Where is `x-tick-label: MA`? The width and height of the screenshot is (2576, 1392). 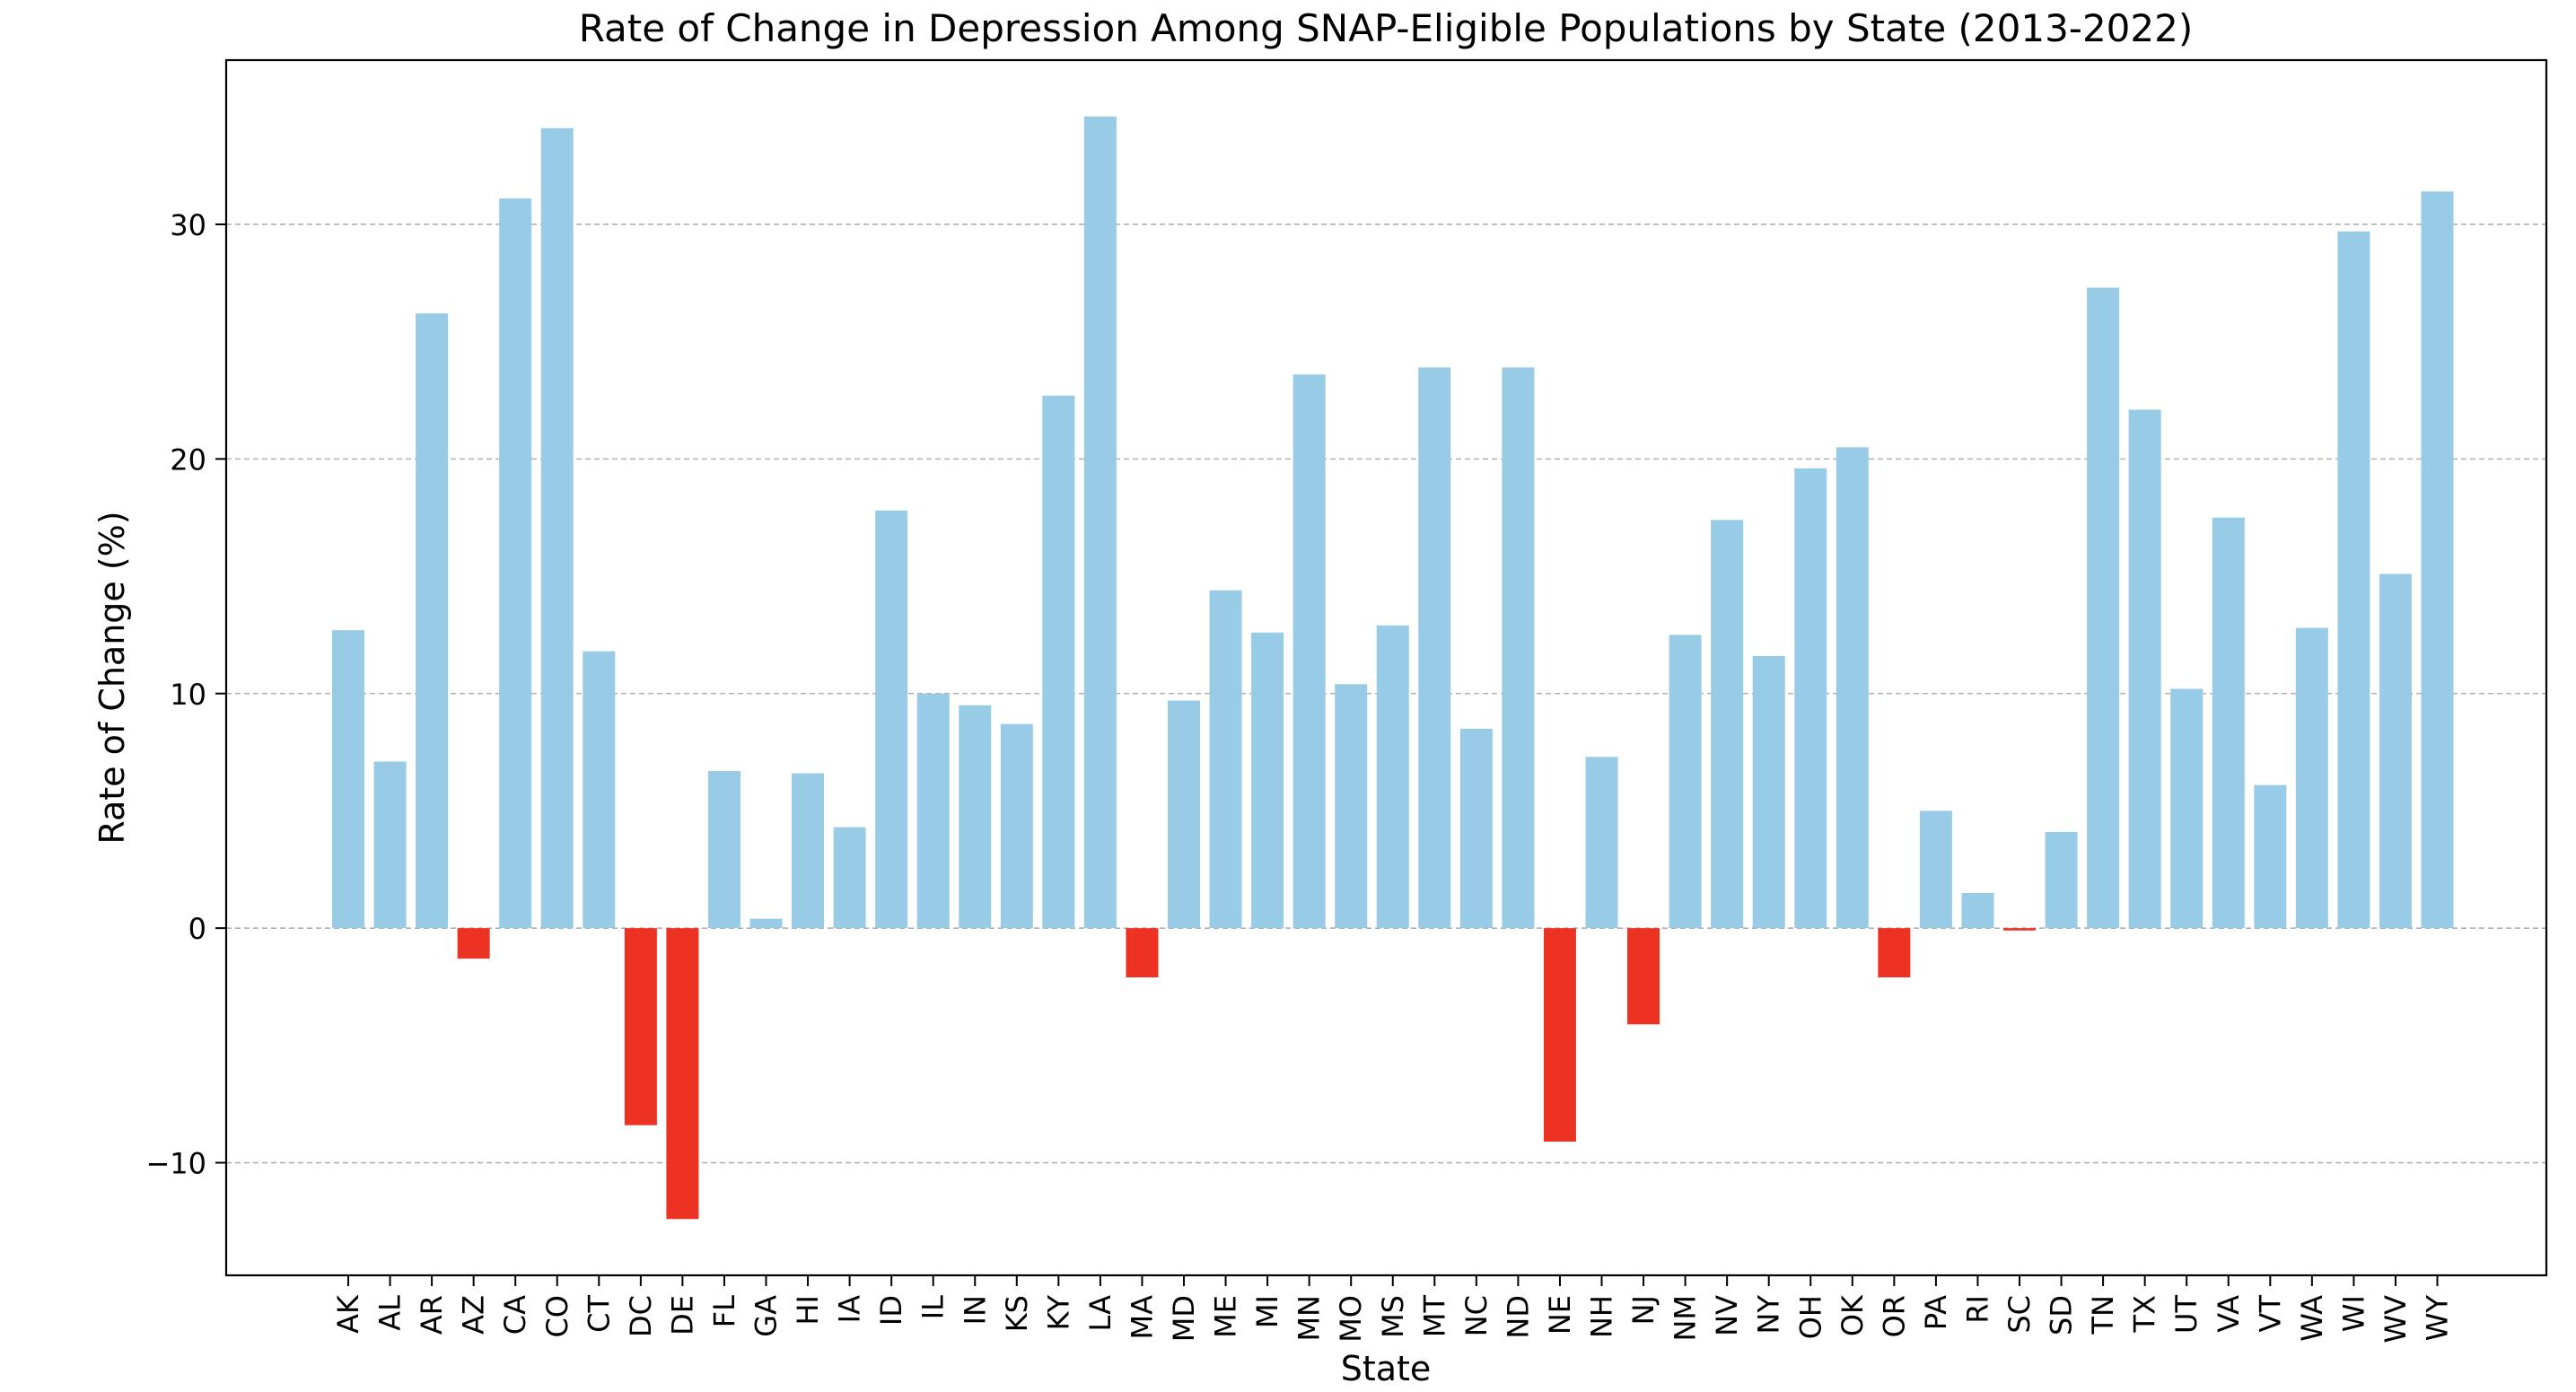 x-tick-label: MA is located at coordinates (1142, 1317).